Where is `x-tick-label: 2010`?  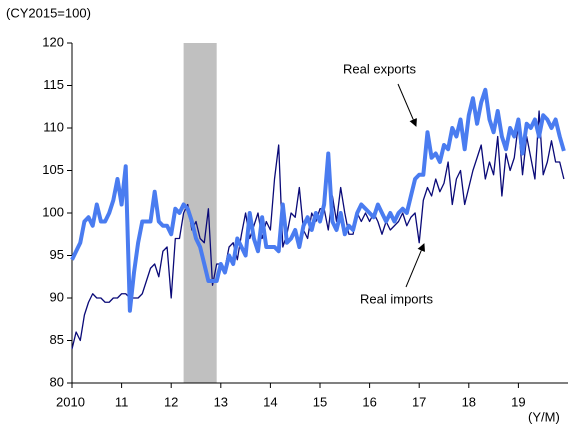
x-tick-label: 2010 is located at coordinates (70, 401).